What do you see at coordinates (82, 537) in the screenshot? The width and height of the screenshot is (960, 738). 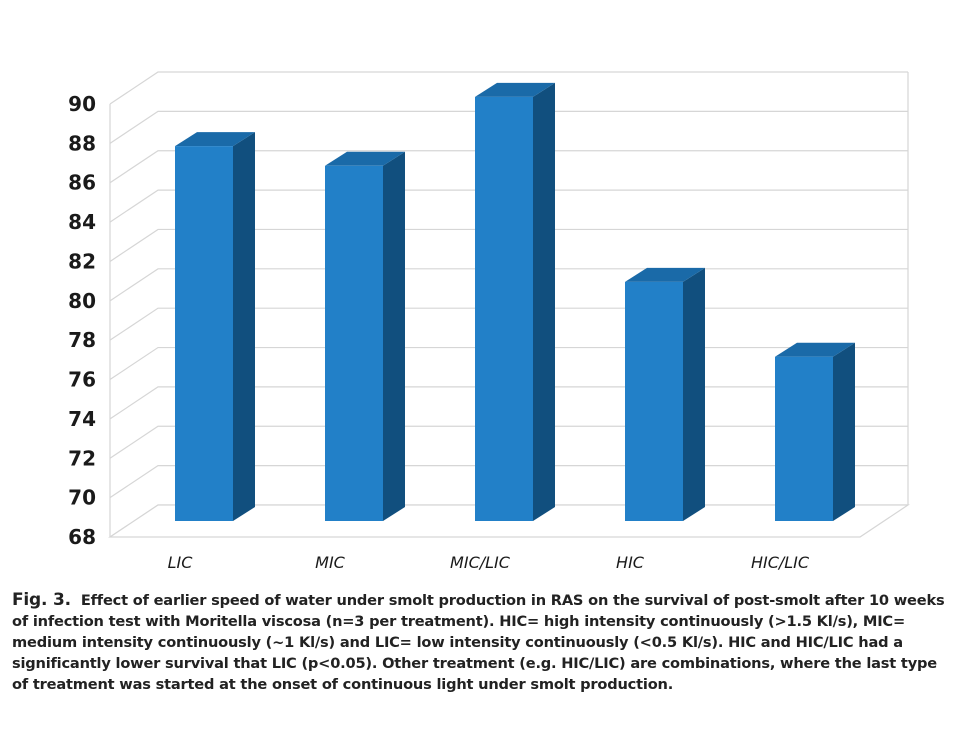 I see `y-tick-label: 68` at bounding box center [82, 537].